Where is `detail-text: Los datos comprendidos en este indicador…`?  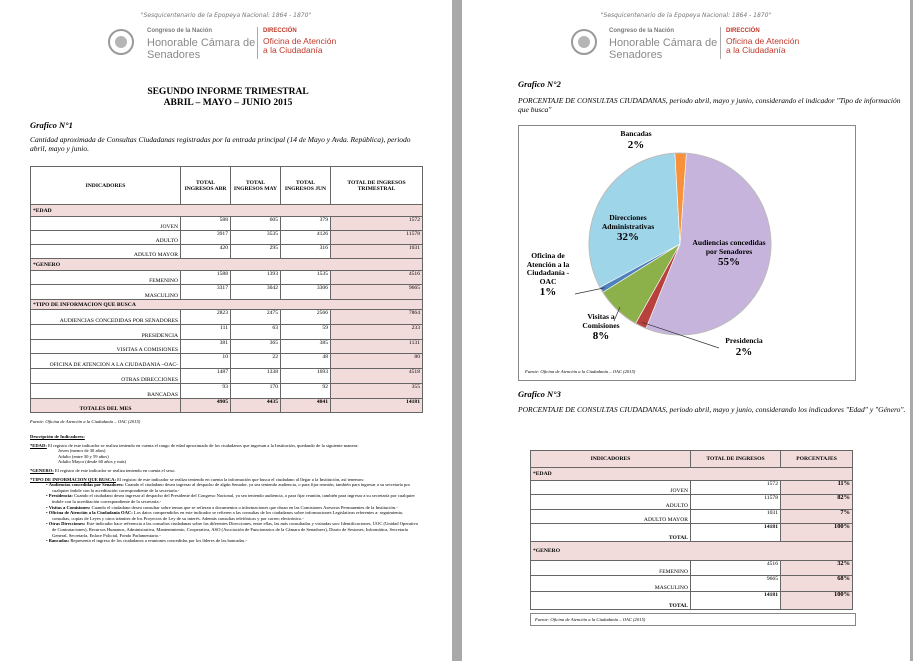
detail-text: Los datos comprendidos en este indicador… is located at coordinates (228, 515).